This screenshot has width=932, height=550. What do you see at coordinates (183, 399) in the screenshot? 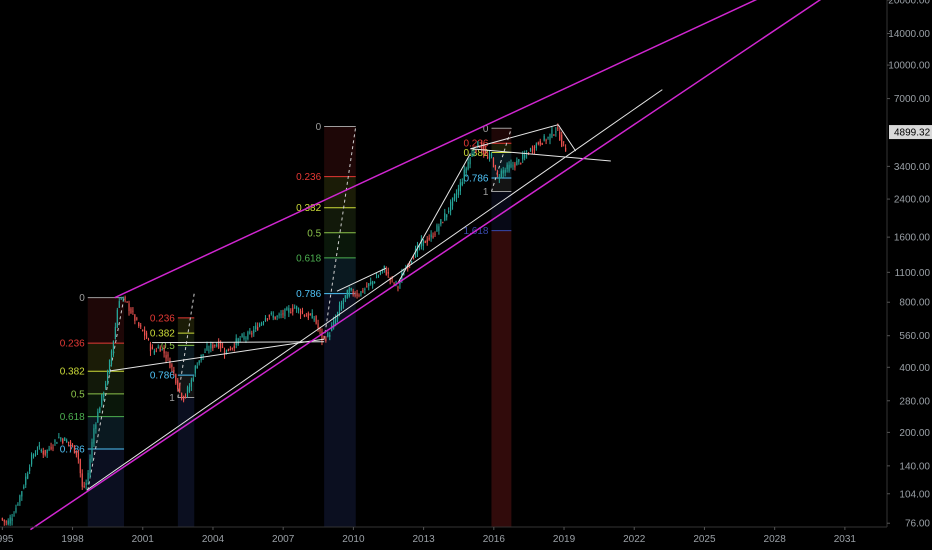
I see `candle-2002.74` at bounding box center [183, 399].